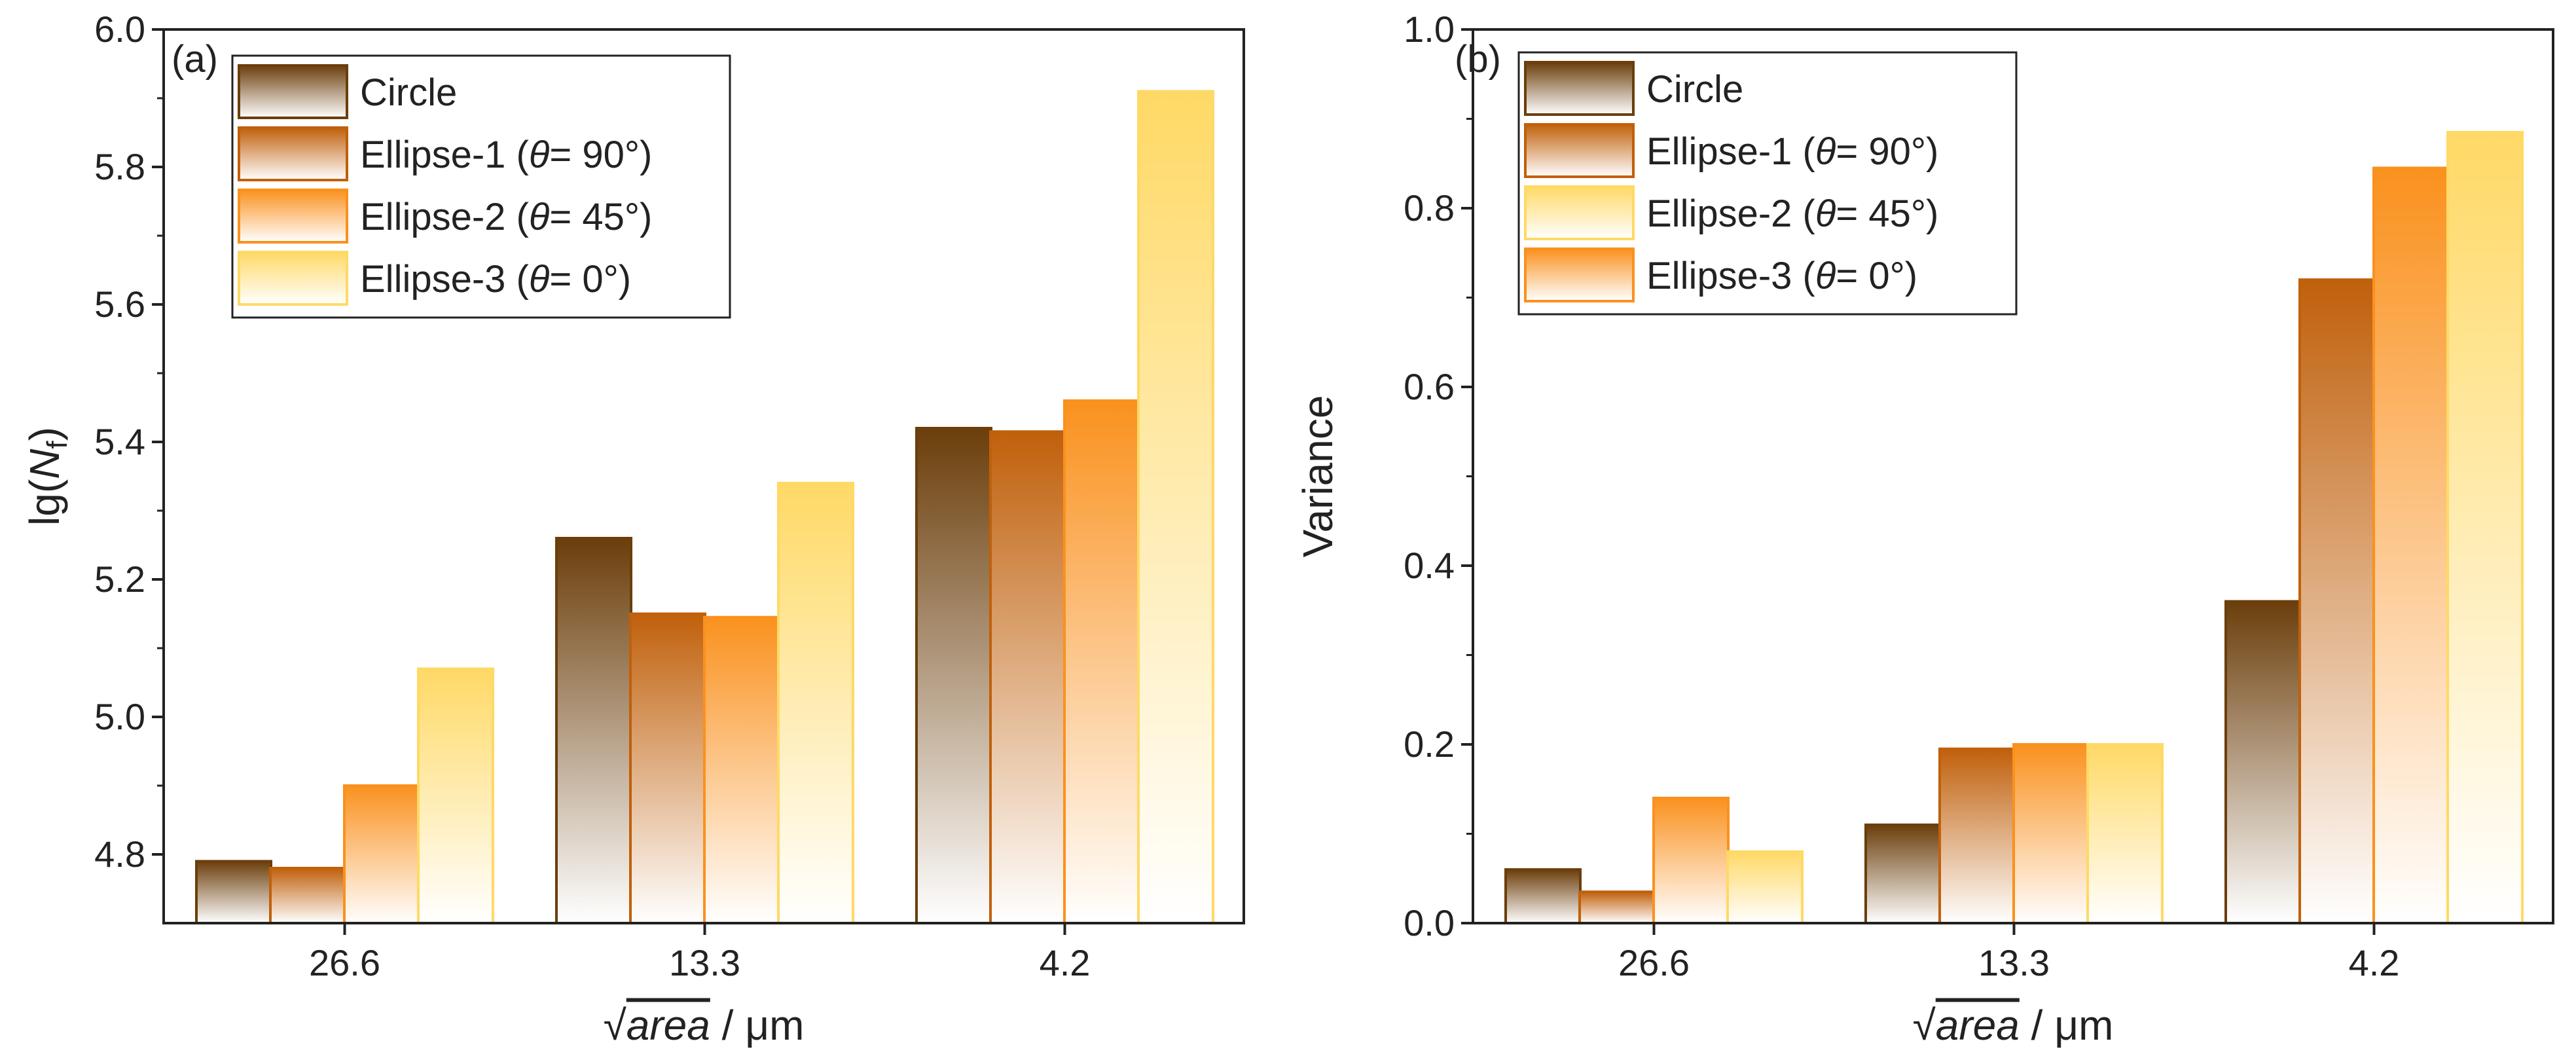 This screenshot has width=2576, height=1058. I want to click on y-tick-label: 5.8, so click(119, 166).